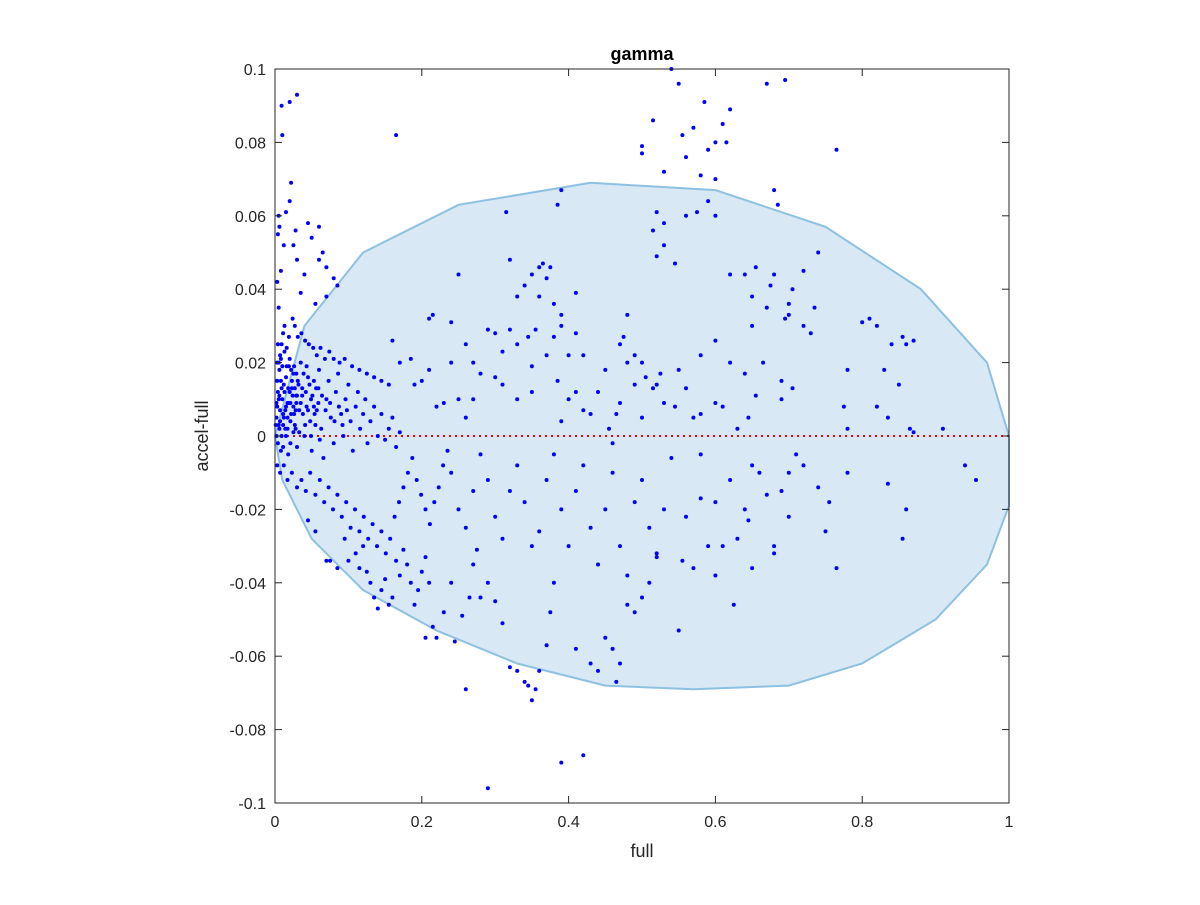 This screenshot has width=1200, height=905. Describe the element at coordinates (568, 822) in the screenshot. I see `x-tick-label: 0.4` at that location.